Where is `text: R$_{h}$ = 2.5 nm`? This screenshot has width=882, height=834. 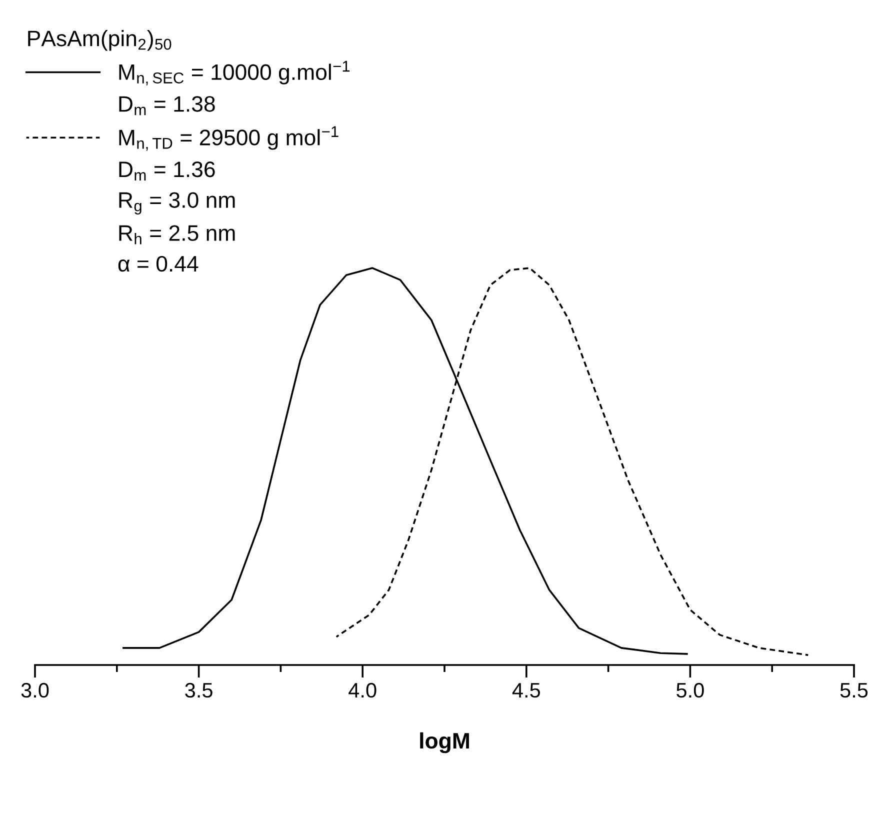
text: R$_{h}$ = 2.5 nm is located at coordinates (177, 234).